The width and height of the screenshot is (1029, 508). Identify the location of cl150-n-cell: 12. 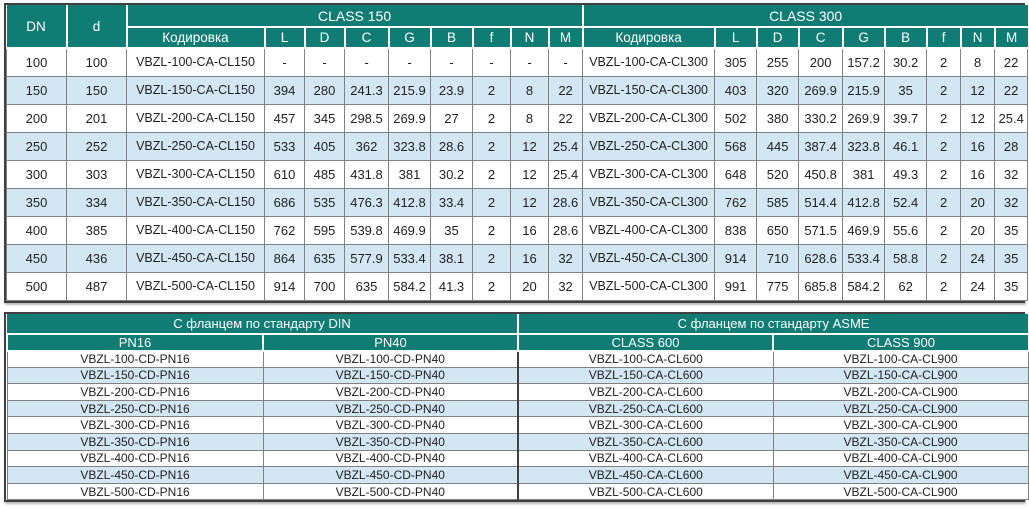
(529, 146).